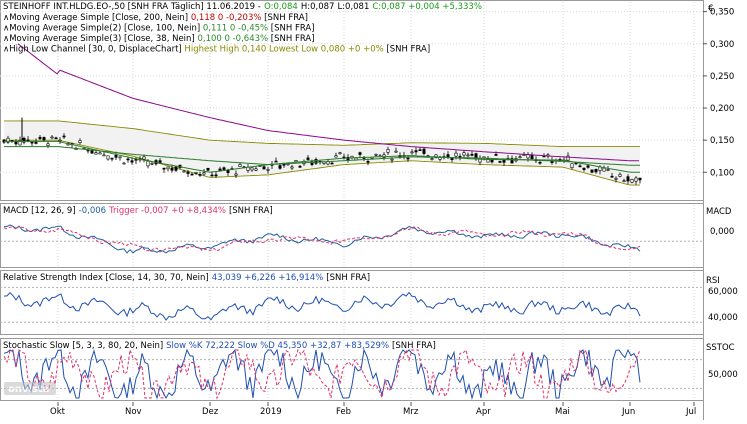 The image size is (747, 424). What do you see at coordinates (28, 389) in the screenshot?
I see `watermark-text: onvista` at bounding box center [28, 389].